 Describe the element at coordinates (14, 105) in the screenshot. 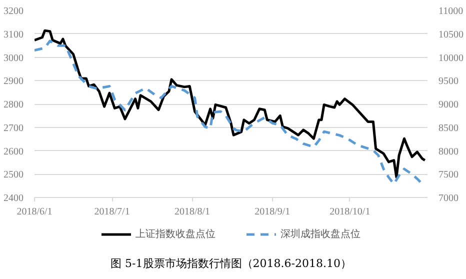

I see `y-tick-label: 2800` at that location.